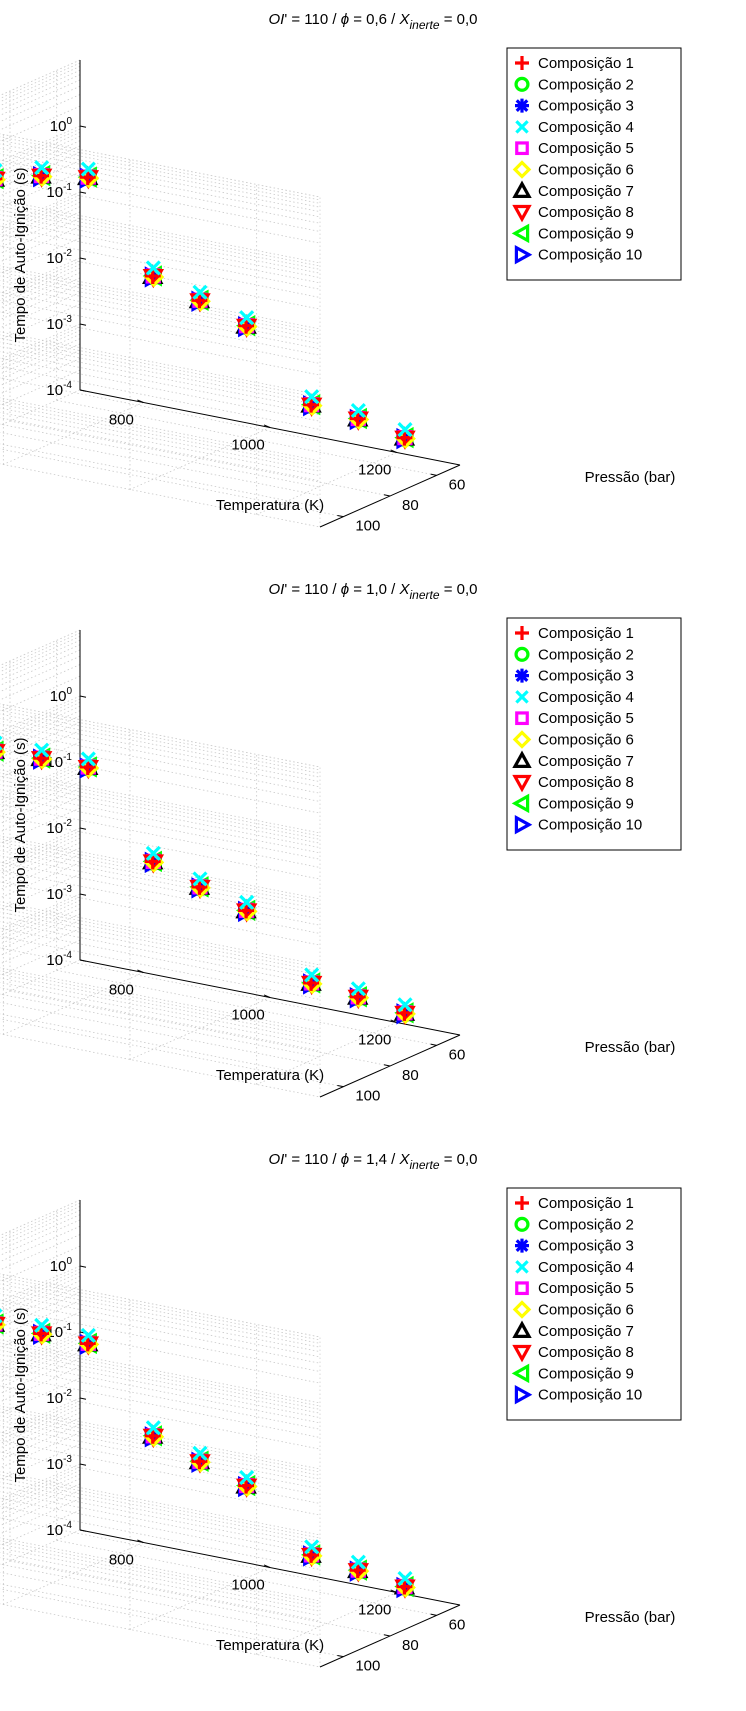 Image resolution: width=746 pixels, height=1711 pixels. Describe the element at coordinates (393, 1021) in the screenshot. I see `x-tick` at that location.